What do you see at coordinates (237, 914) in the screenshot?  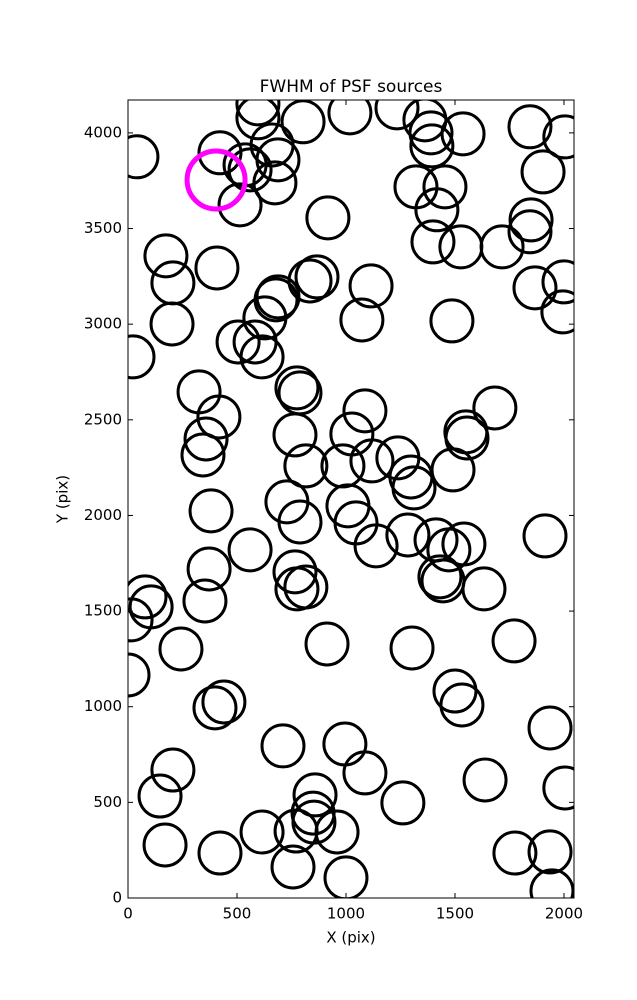 I see `x-tick-label: 500` at bounding box center [237, 914].